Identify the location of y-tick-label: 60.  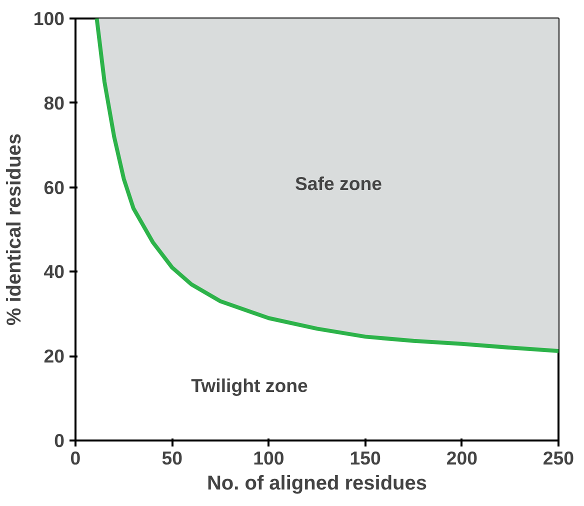
(54, 187).